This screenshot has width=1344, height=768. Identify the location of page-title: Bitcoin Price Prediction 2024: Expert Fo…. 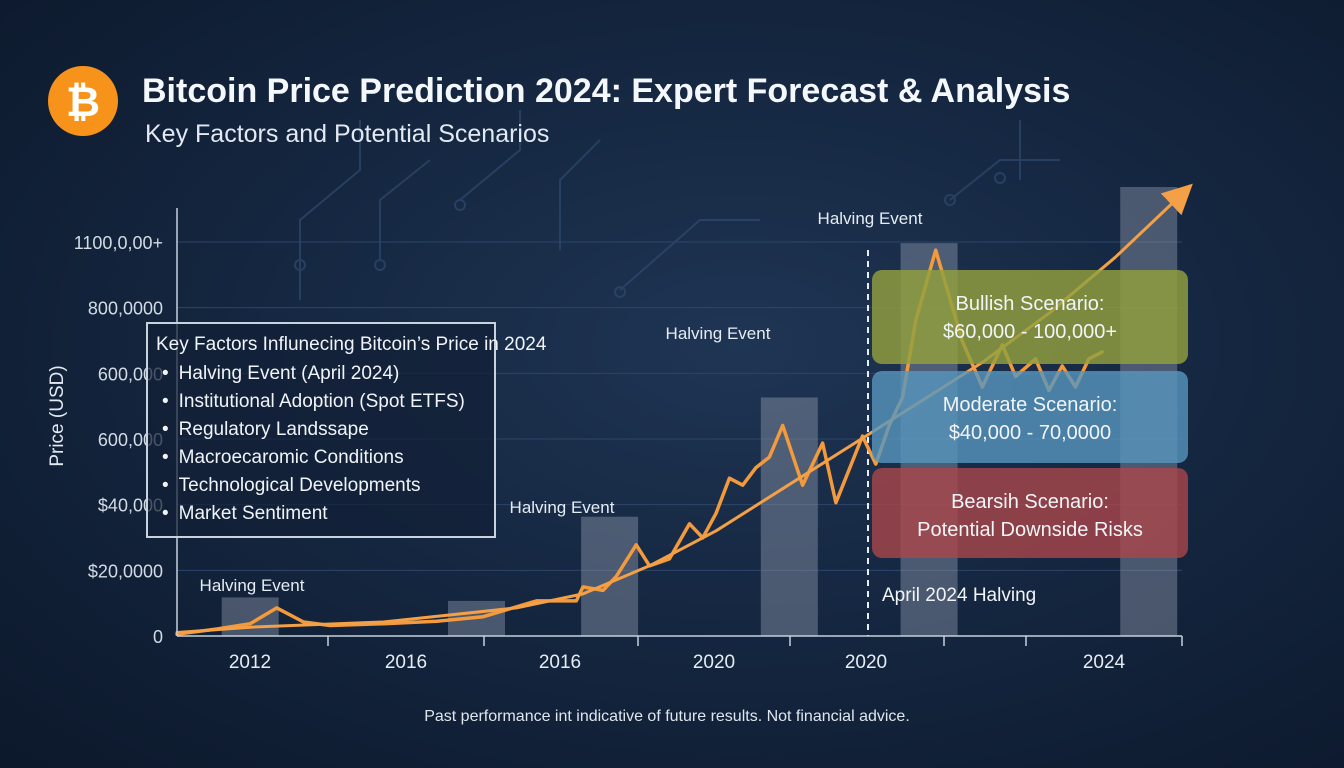
(606, 91).